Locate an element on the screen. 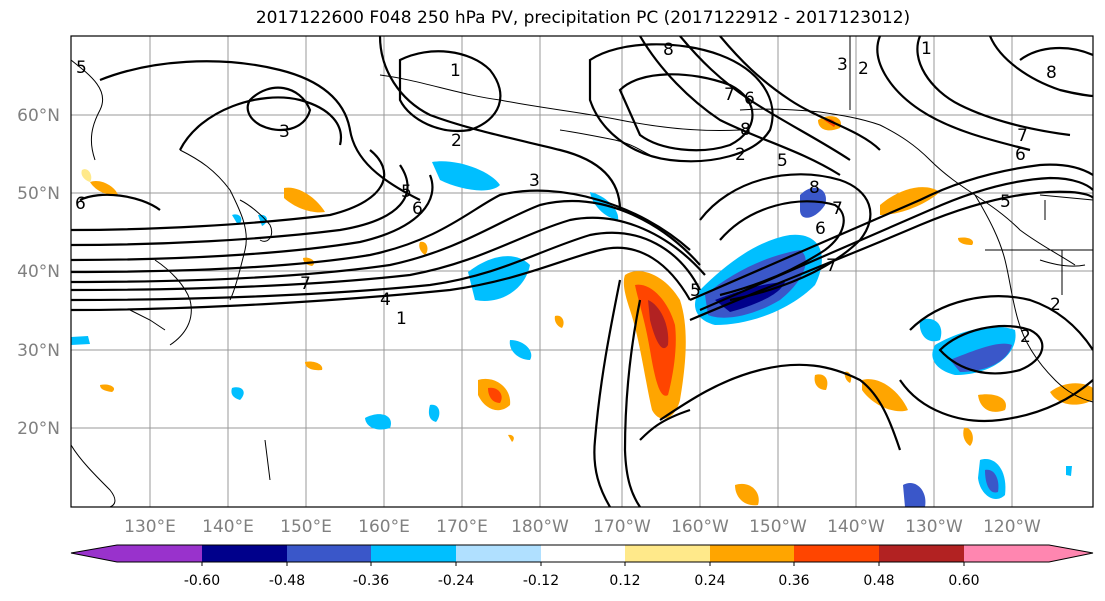  colorbar-tick-label: 0.60 is located at coordinates (963, 581).